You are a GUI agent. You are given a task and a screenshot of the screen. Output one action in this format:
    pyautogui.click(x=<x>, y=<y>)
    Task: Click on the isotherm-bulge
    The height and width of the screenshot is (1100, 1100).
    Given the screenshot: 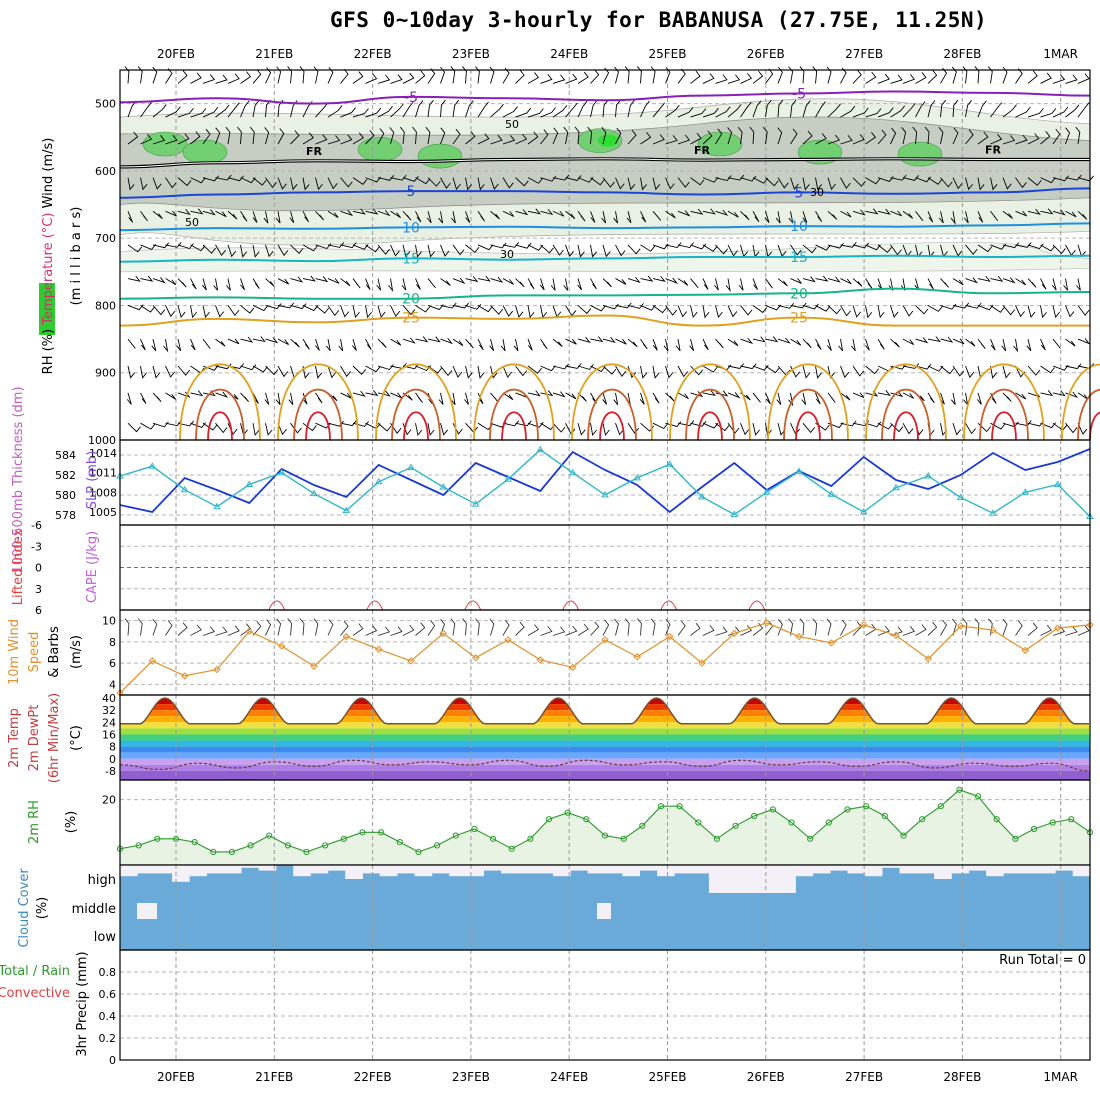 What is the action you would take?
    pyautogui.click(x=906, y=402)
    